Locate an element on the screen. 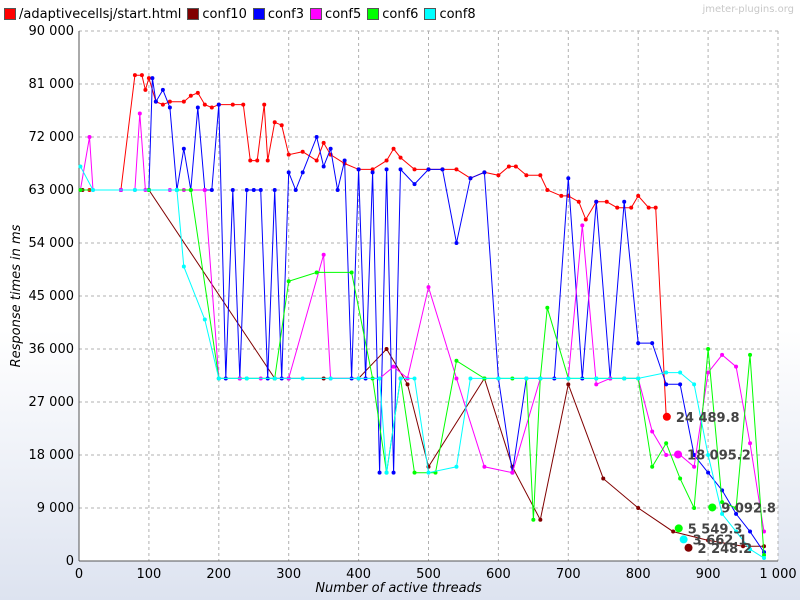 Image resolution: width=800 pixels, height=600 pixels. legend-label: conf6 is located at coordinates (400, 14).